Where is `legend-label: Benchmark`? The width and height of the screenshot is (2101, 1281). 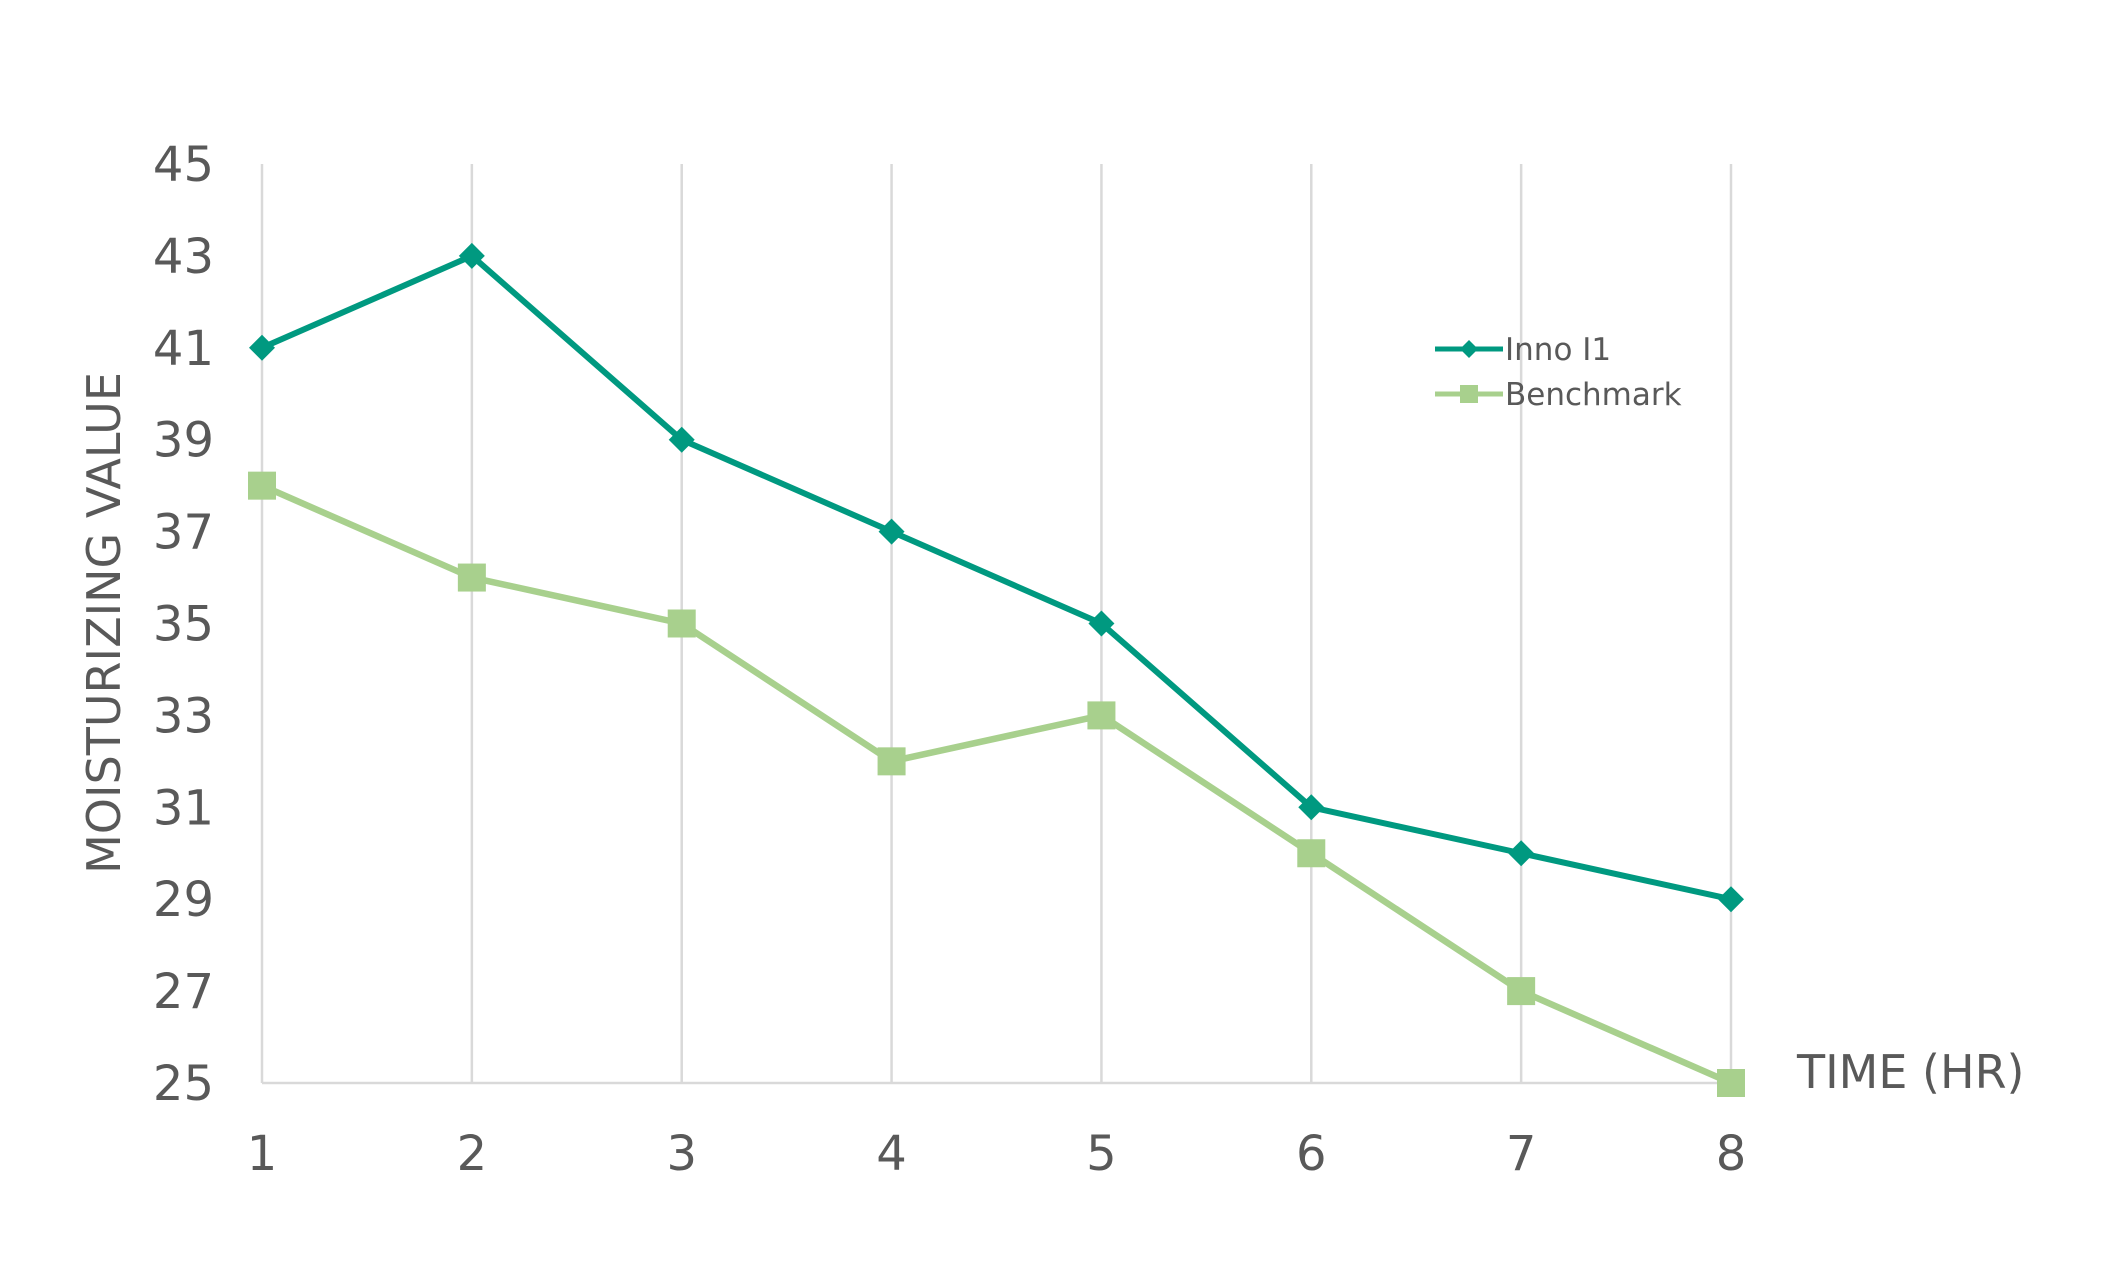
legend-label: Benchmark is located at coordinates (1593, 395).